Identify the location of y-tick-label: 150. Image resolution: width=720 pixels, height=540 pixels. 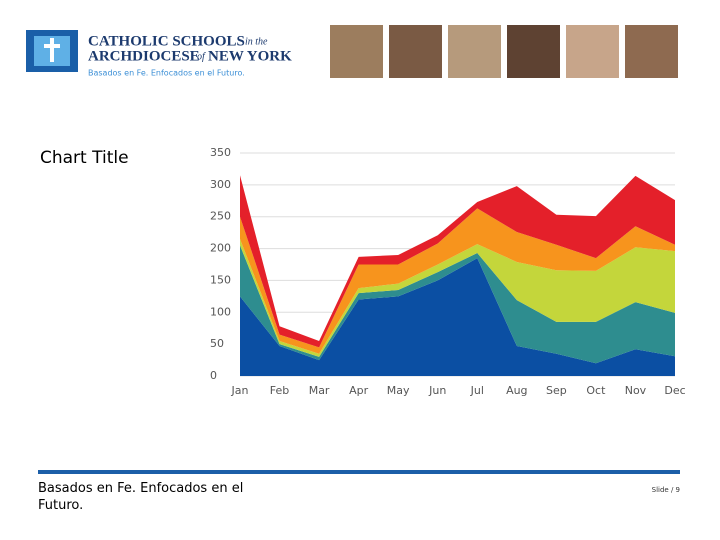
(220, 279).